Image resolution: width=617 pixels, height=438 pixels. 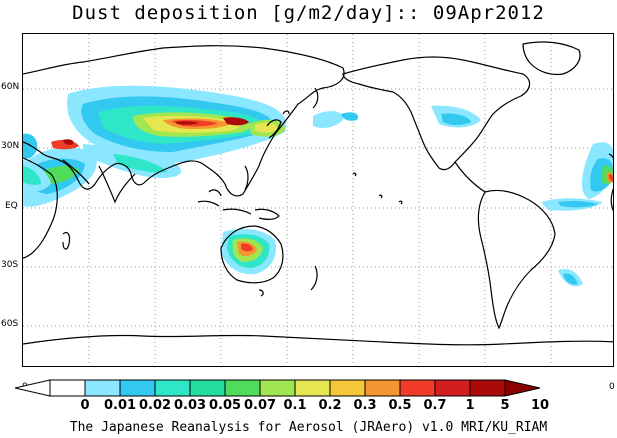 I want to click on colorbar-label: 5, so click(x=505, y=405).